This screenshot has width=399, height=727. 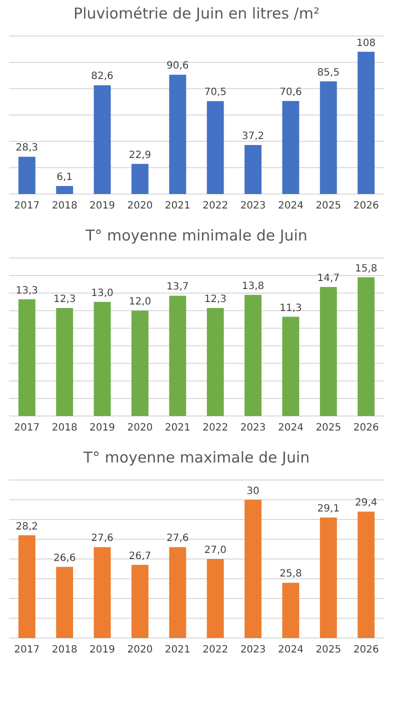 I want to click on data-label: 26,7, so click(x=140, y=556).